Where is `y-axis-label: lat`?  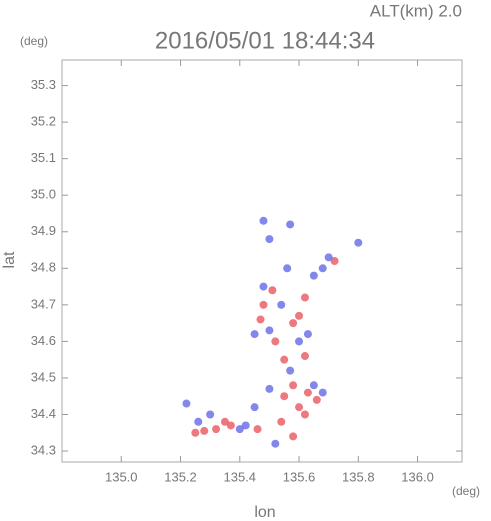
y-axis-label: lat is located at coordinates (9, 259).